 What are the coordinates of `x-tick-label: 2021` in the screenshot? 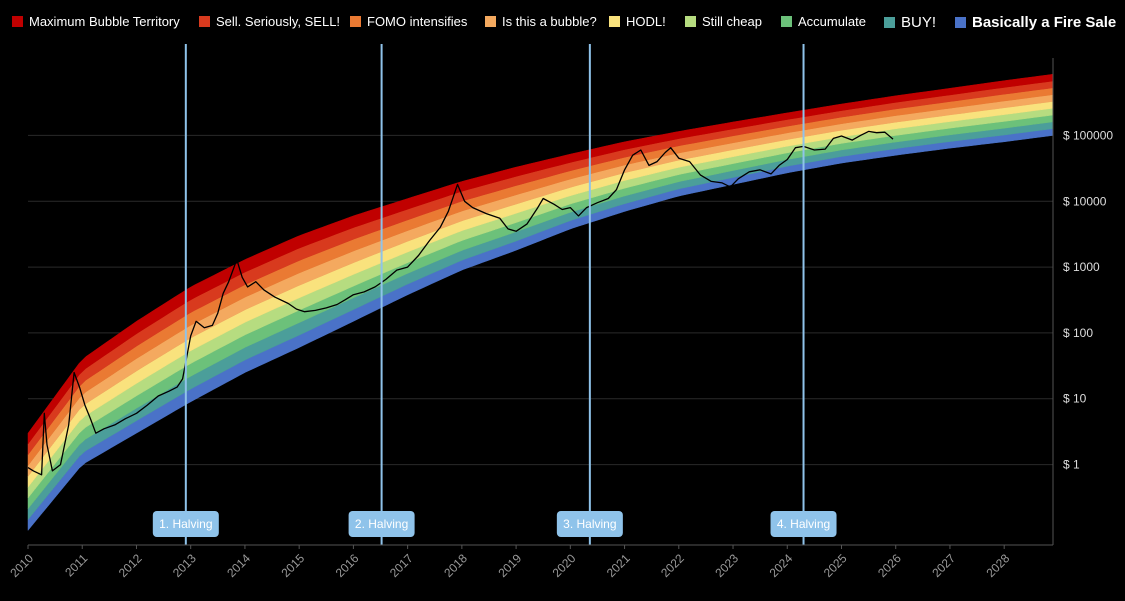 It's located at (618, 565).